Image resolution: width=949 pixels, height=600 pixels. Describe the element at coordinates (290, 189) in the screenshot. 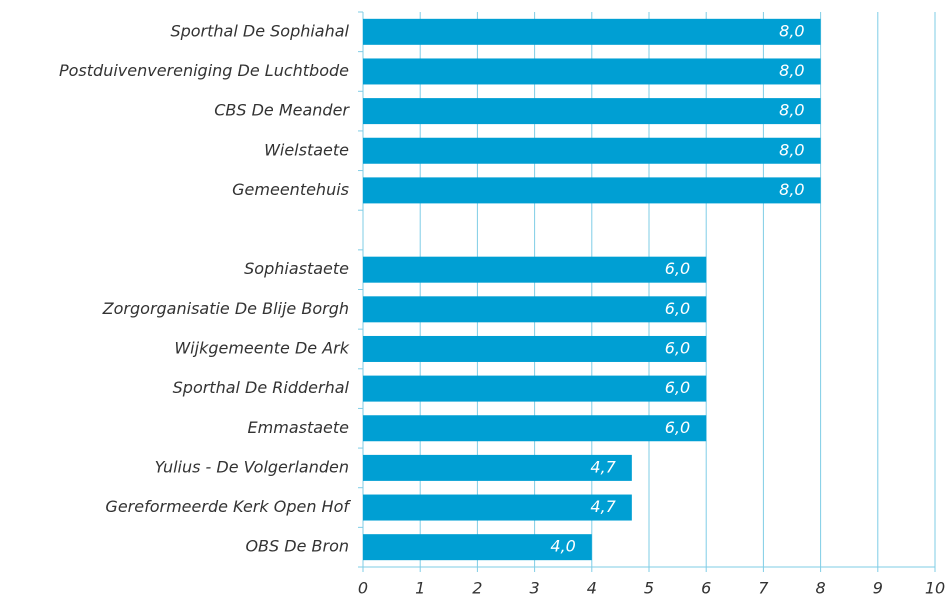

I see `y-tick-label: Gemeentehuis` at that location.